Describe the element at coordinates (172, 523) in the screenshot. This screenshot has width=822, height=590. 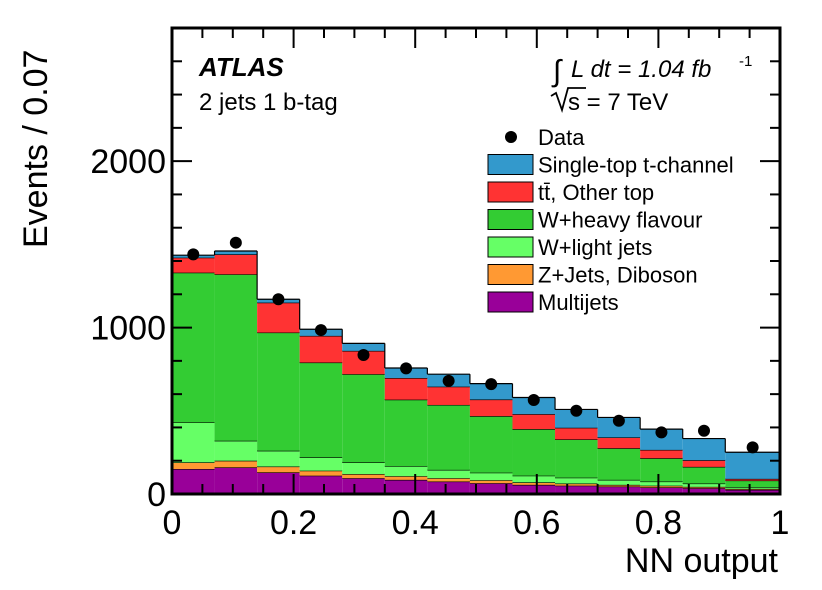
I see `x-tick-label: 0` at that location.